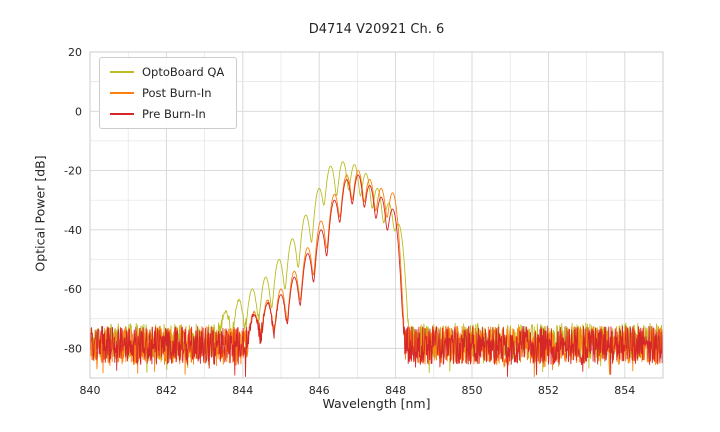 This screenshot has width=720, height=432. What do you see at coordinates (40, 213) in the screenshot?
I see `y-axis-label: Optical Power [dB]` at bounding box center [40, 213].